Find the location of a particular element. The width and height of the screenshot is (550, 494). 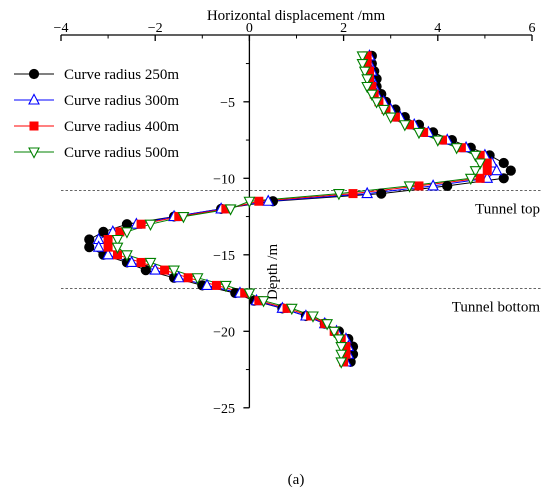

legend-label-2: Curve radius 300m is located at coordinates (121, 101).